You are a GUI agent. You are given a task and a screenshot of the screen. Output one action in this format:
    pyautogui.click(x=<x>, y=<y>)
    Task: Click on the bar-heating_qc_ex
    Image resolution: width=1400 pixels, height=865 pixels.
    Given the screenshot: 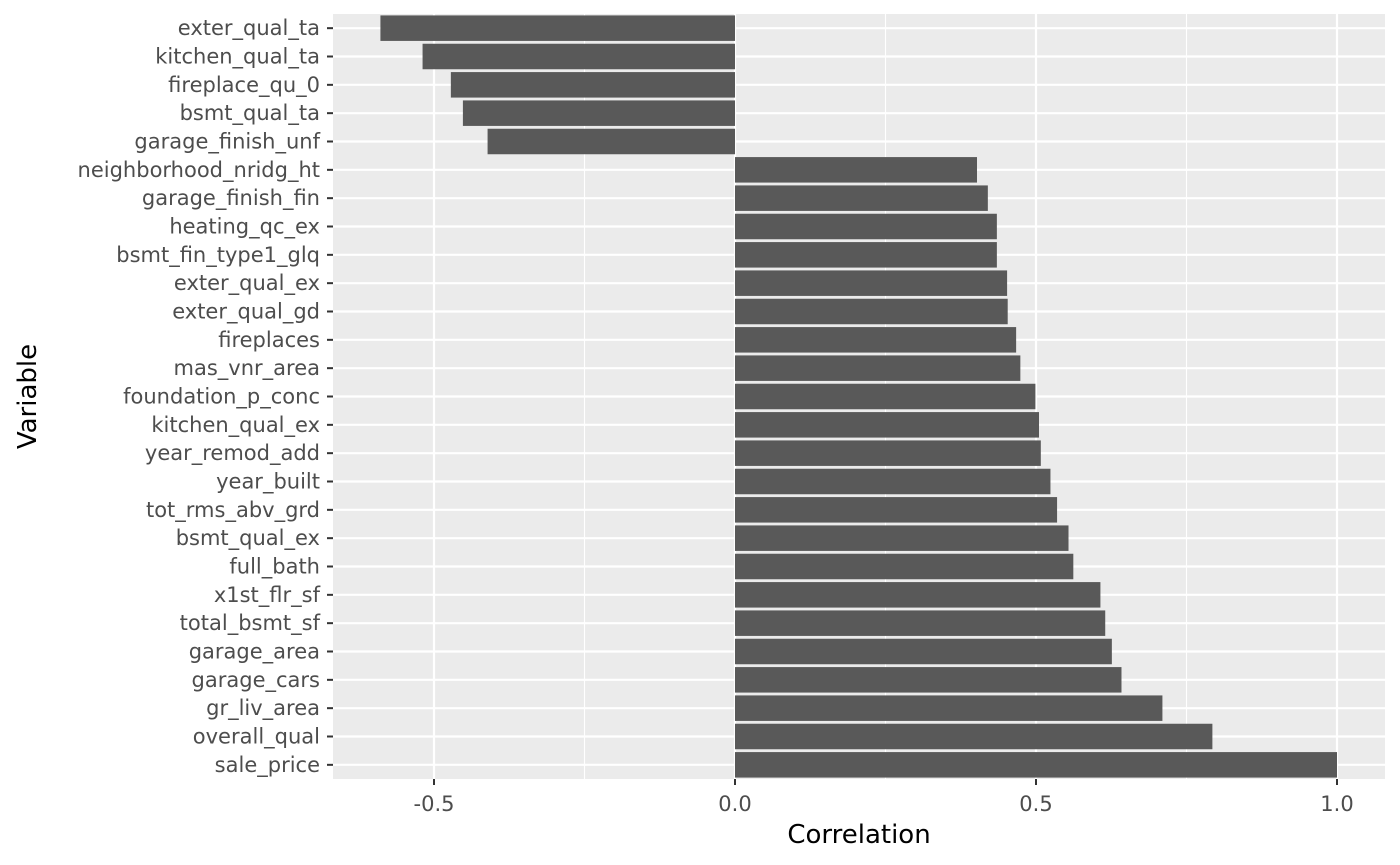 What is the action you would take?
    pyautogui.click(x=866, y=226)
    